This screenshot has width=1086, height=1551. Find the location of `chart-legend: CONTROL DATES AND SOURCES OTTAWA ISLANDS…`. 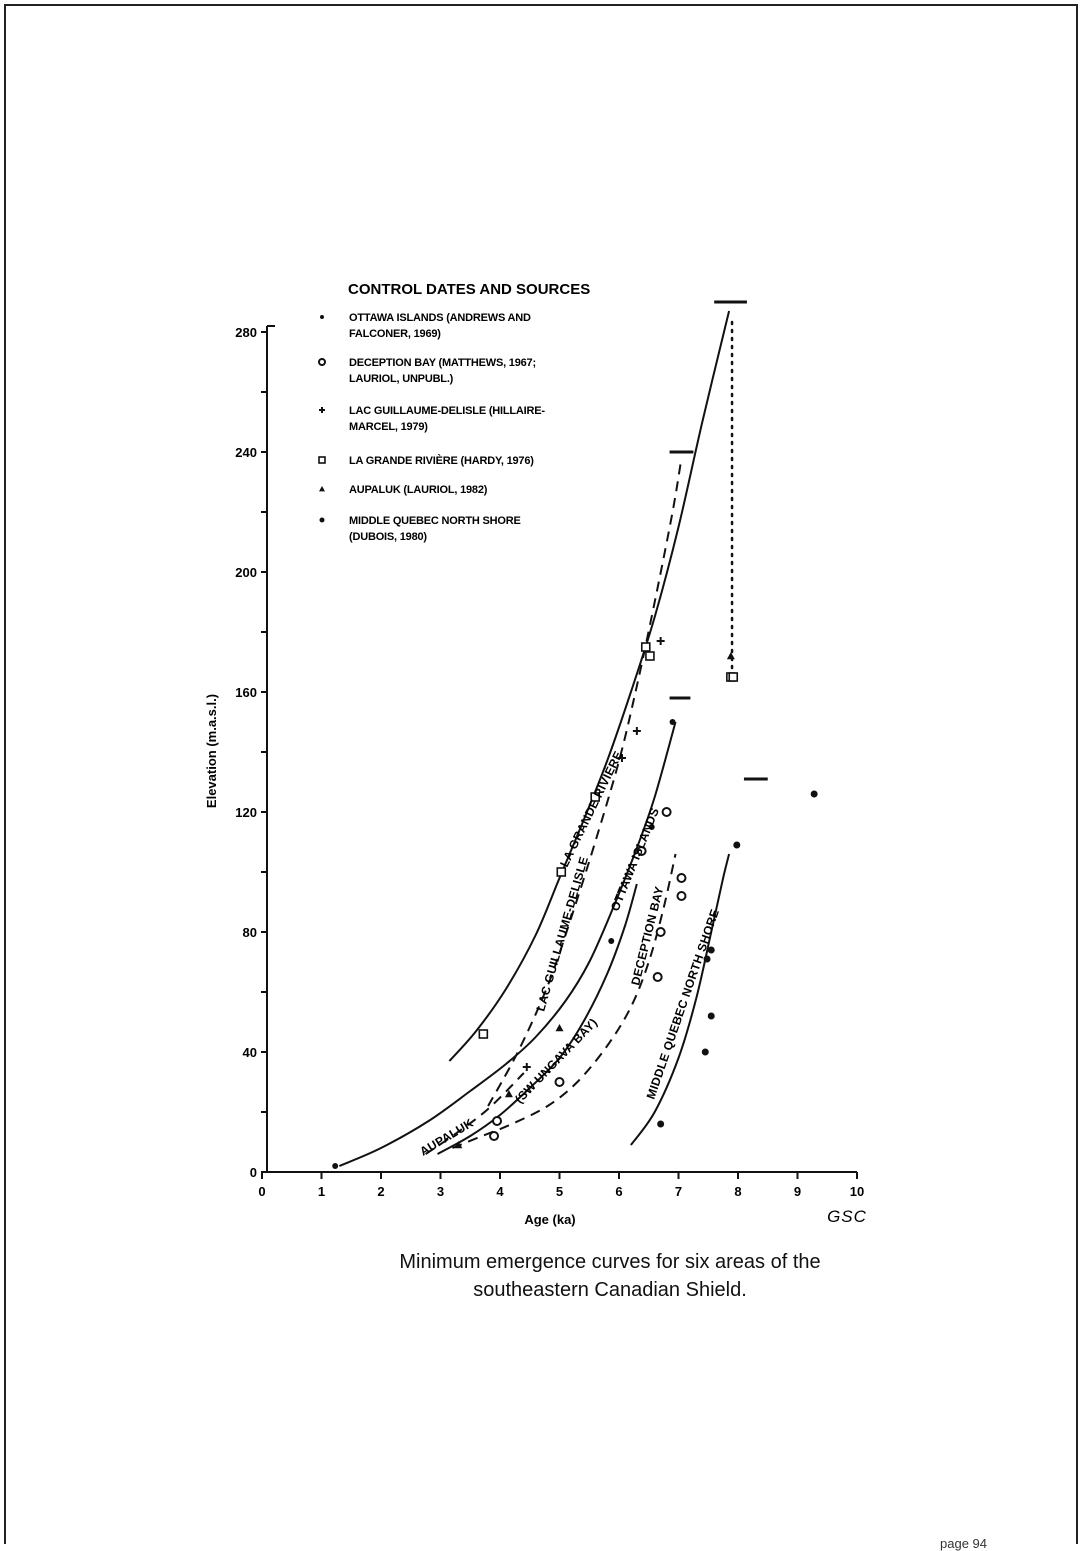

chart-legend: CONTROL DATES AND SOURCES OTTAWA ISLANDS… is located at coordinates (454, 412).